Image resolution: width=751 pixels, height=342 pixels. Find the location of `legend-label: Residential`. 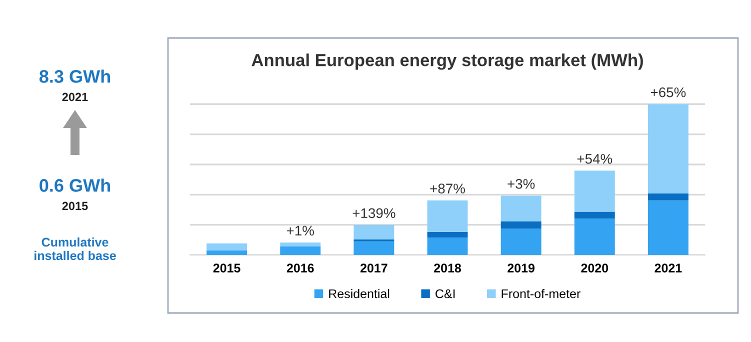

legend-label: Residential is located at coordinates (359, 293).